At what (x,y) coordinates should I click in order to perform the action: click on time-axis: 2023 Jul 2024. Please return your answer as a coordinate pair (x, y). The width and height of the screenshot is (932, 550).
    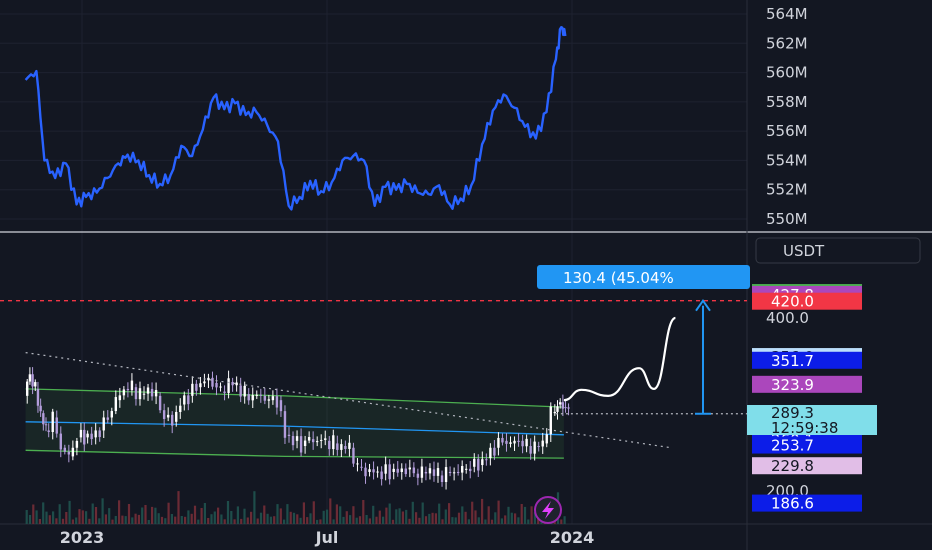
    Looking at the image, I should click on (327, 537).